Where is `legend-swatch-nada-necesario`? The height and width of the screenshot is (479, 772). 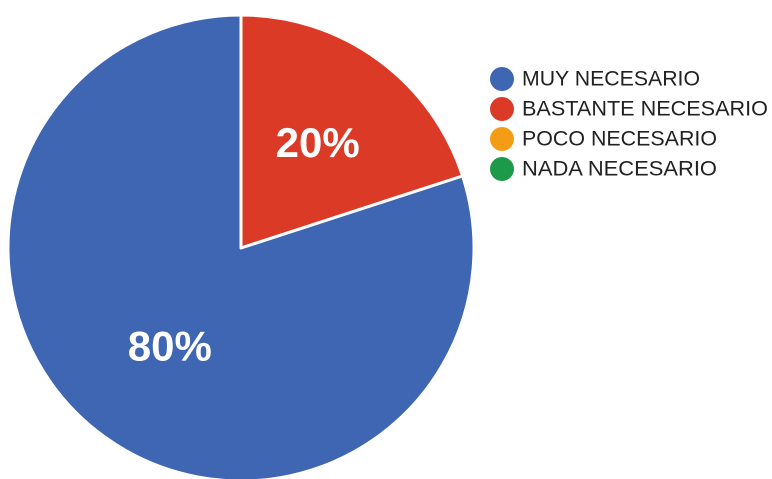 legend-swatch-nada-necesario is located at coordinates (502, 169).